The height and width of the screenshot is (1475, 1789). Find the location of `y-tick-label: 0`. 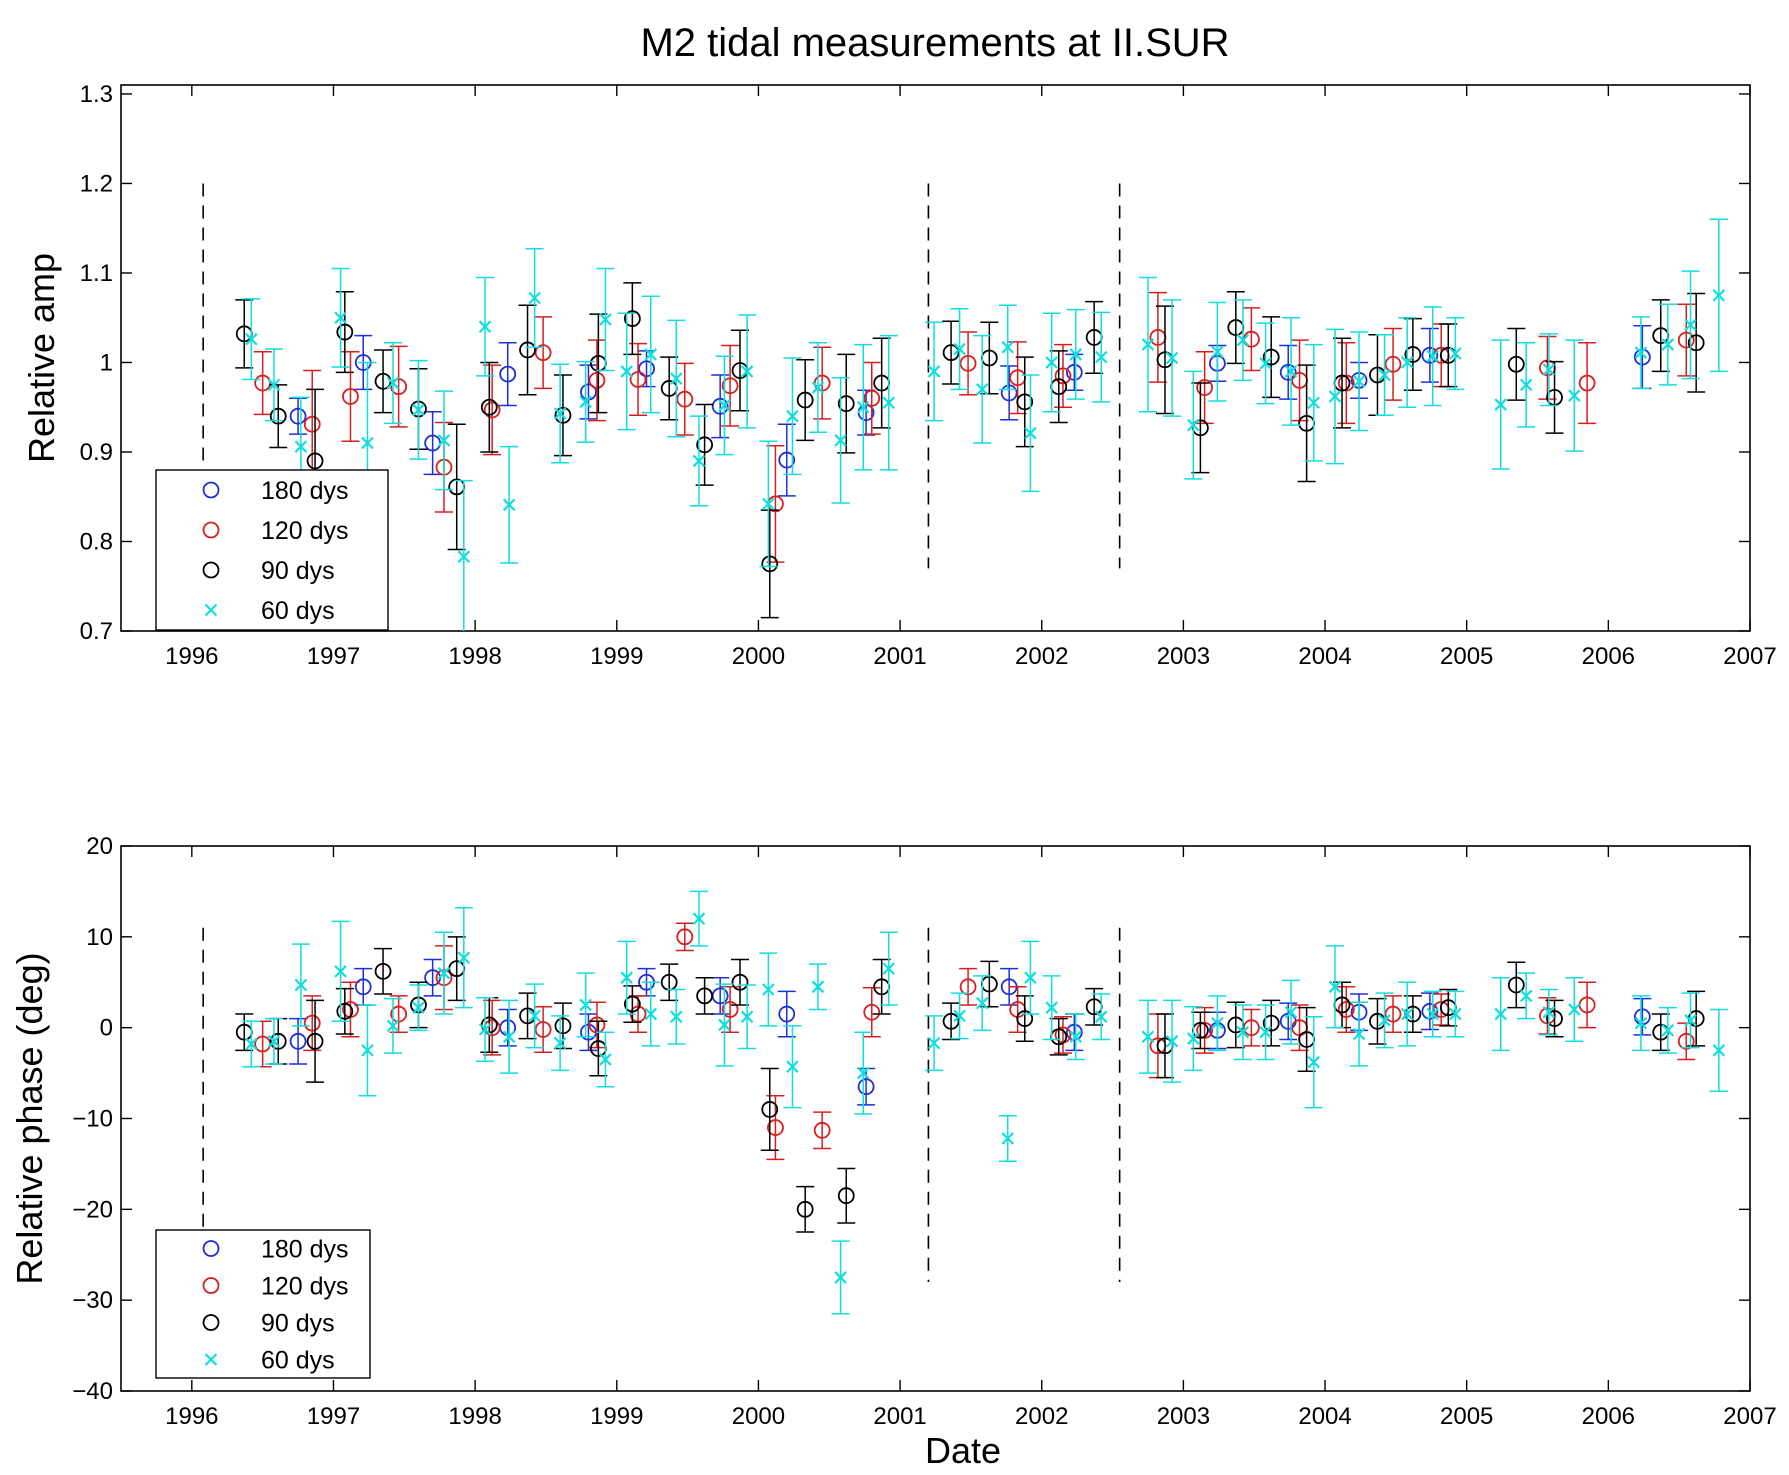

y-tick-label: 0 is located at coordinates (106, 1028).